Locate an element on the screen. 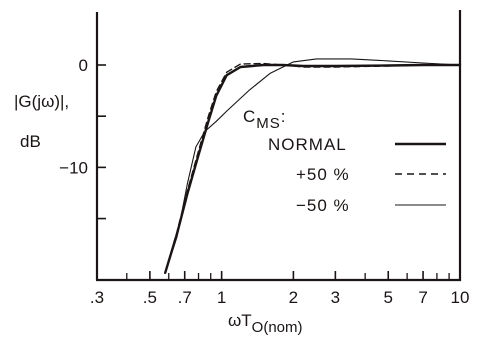 This screenshot has width=482, height=343. y-tick-labels: 0 −10 is located at coordinates (73, 116).